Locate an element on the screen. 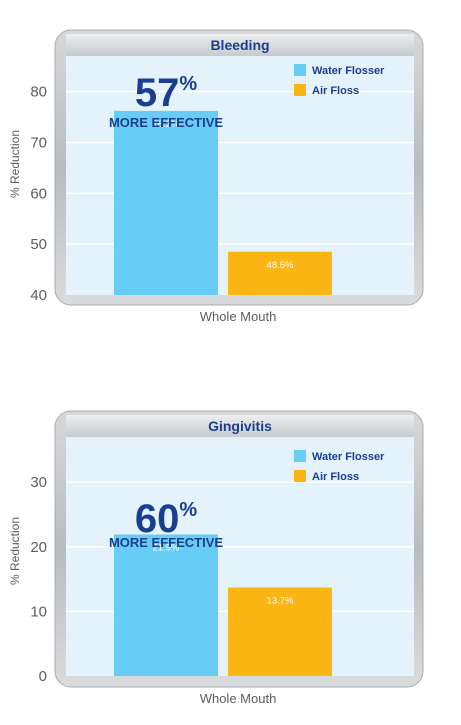 The height and width of the screenshot is (725, 461). callout-value: 60% is located at coordinates (166, 519).